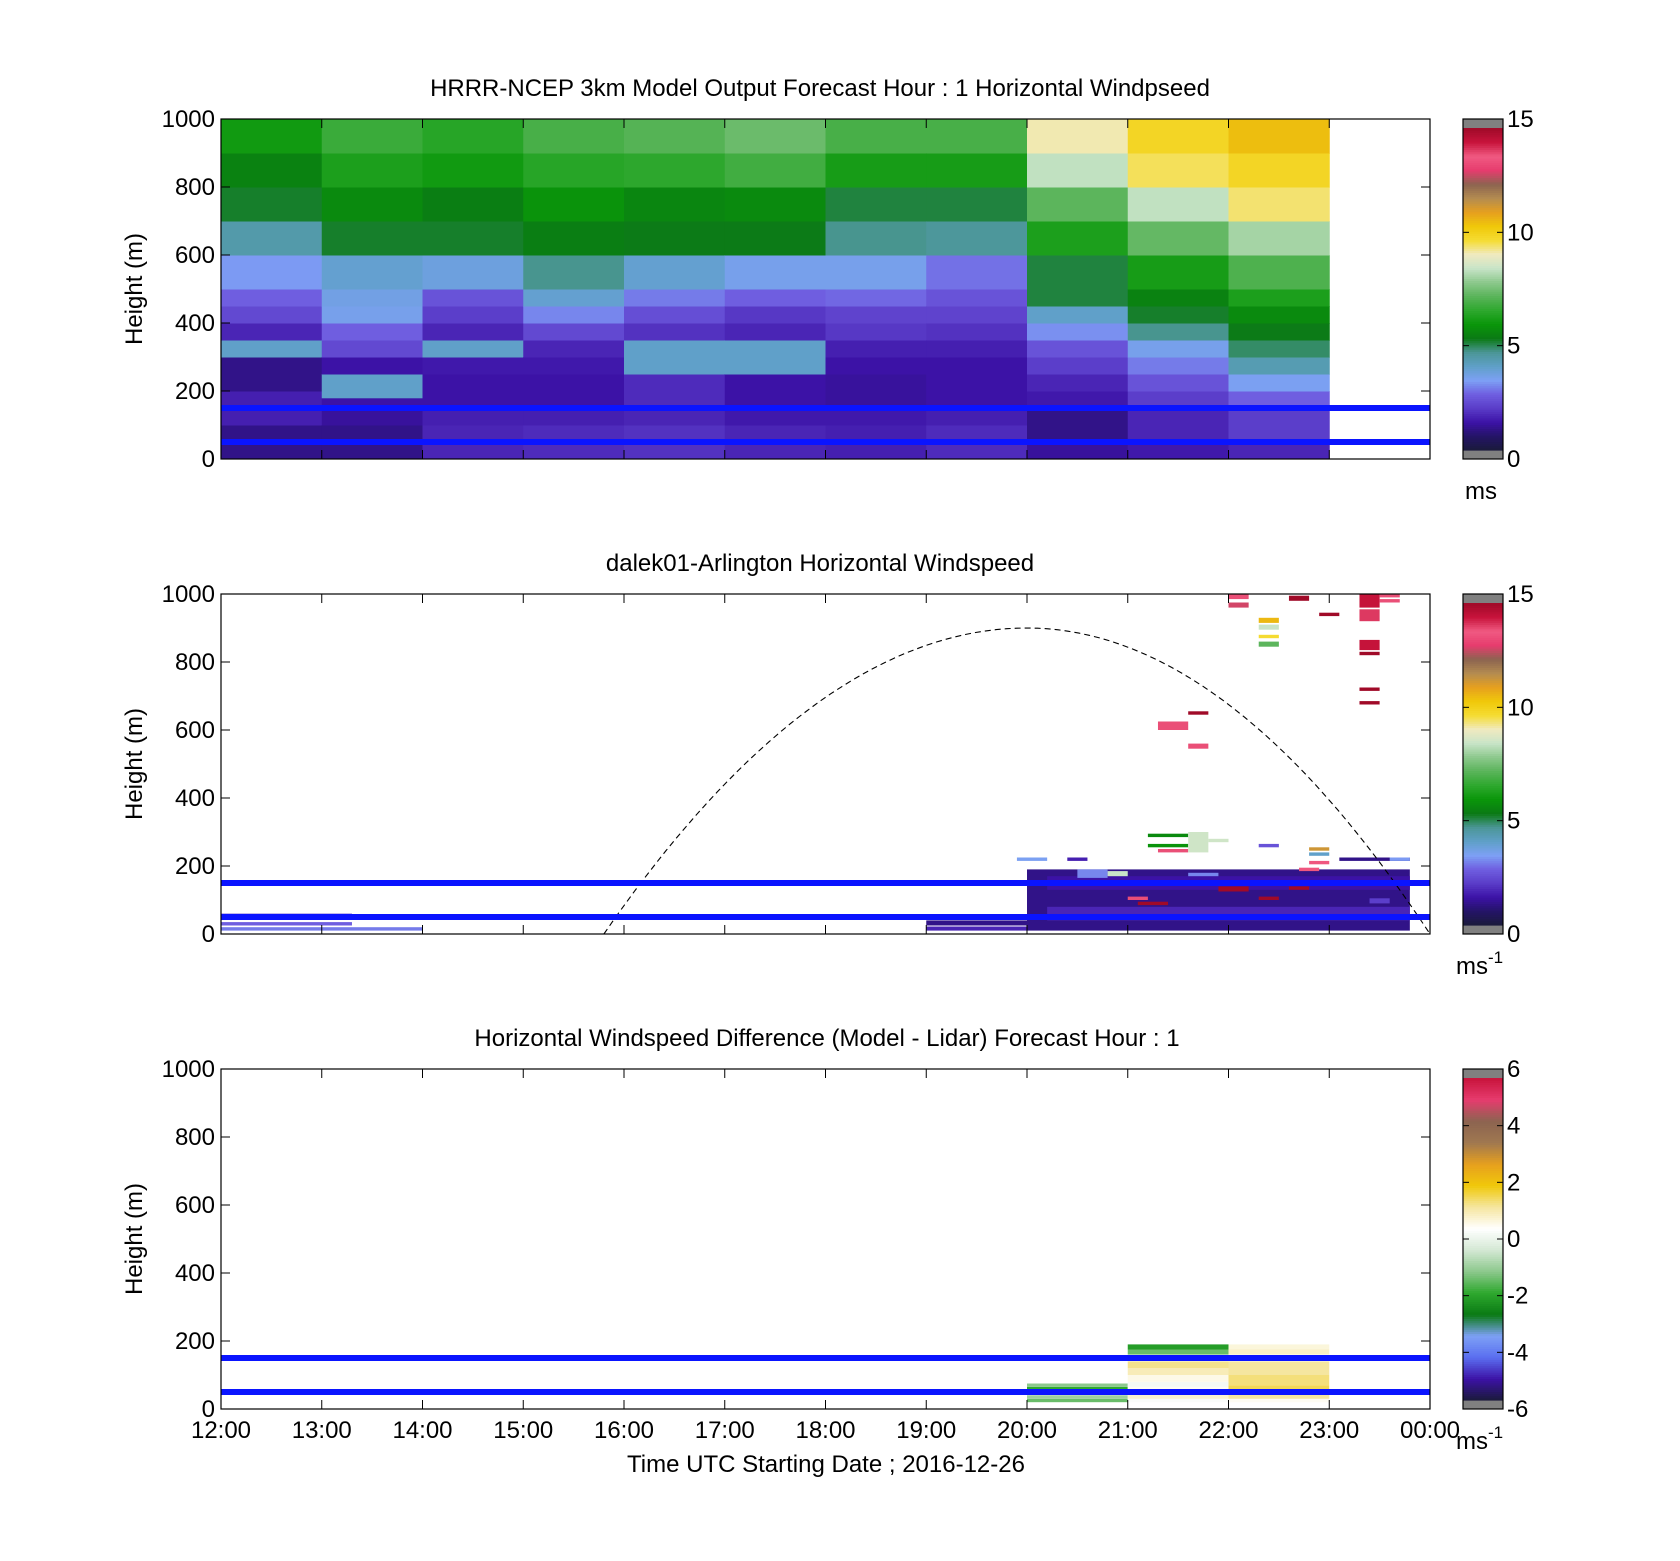 This screenshot has height=1561, width=1680. Describe the element at coordinates (1479, 1439) in the screenshot. I see `colorbar-unit: ms-1` at that location.